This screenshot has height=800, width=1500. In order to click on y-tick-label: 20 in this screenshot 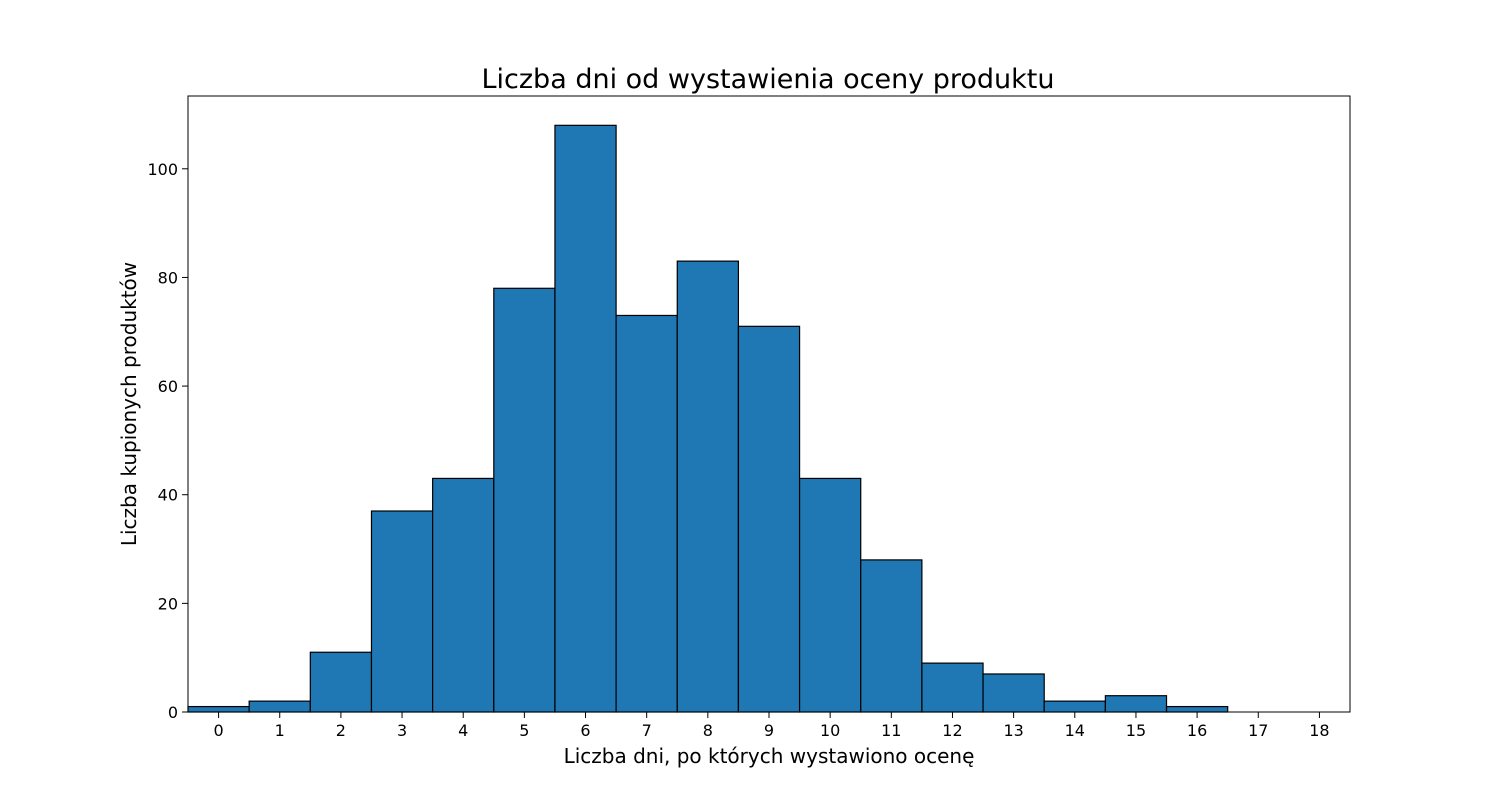, I will do `click(168, 603)`.